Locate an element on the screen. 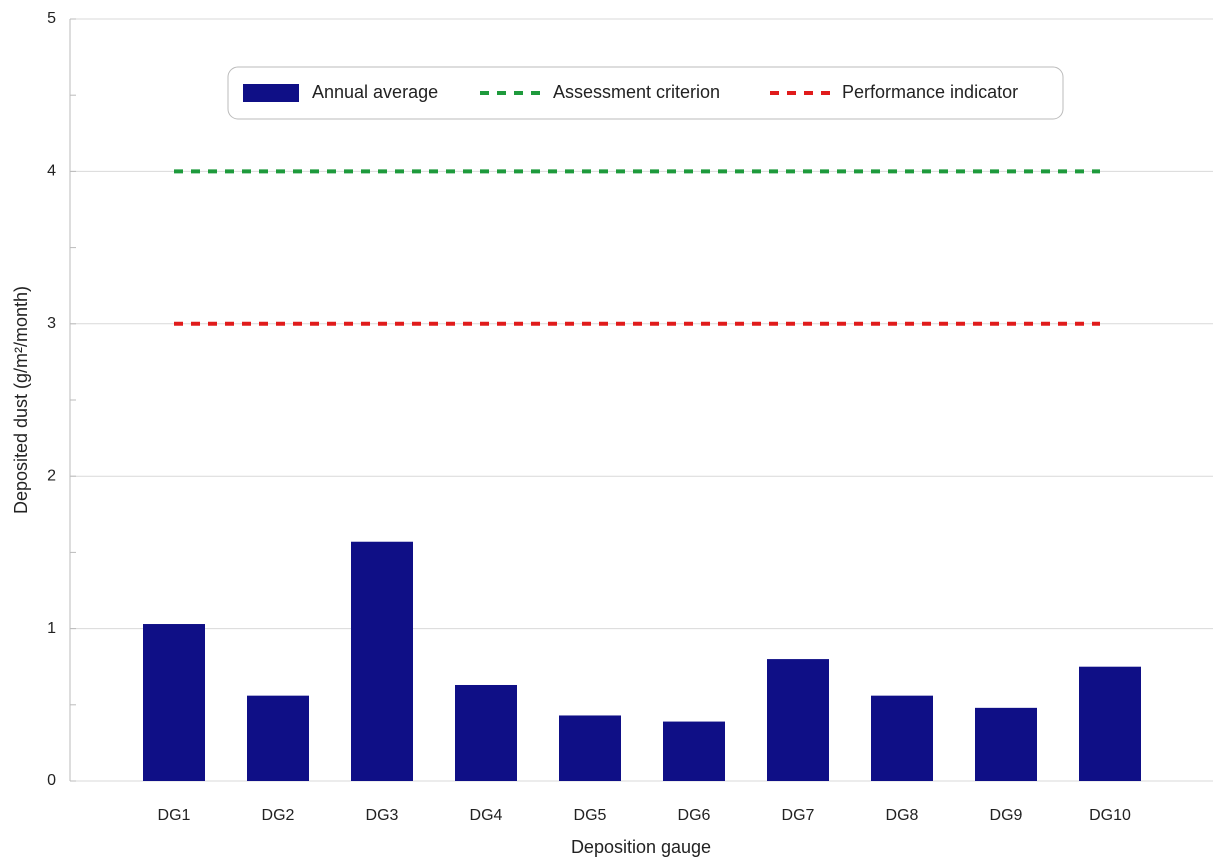 The image size is (1213, 865). legend-label: Annual average is located at coordinates (375, 92).